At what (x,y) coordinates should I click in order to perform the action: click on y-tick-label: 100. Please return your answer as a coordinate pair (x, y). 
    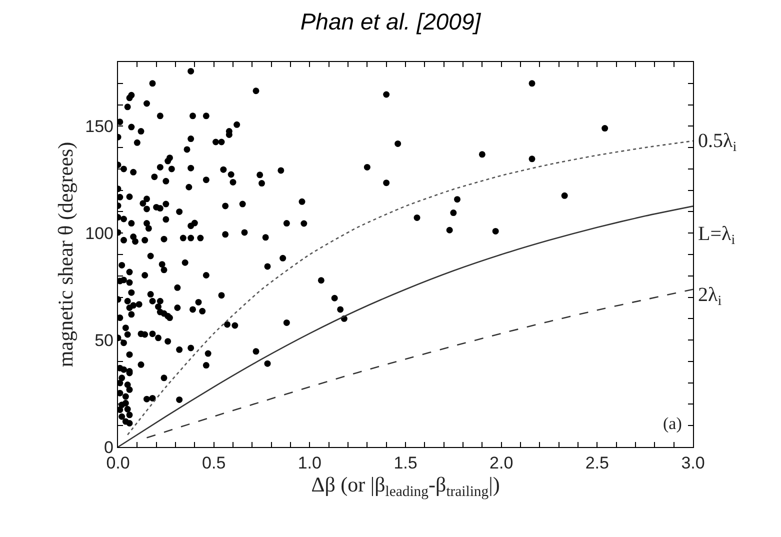
    Looking at the image, I should click on (99, 234).